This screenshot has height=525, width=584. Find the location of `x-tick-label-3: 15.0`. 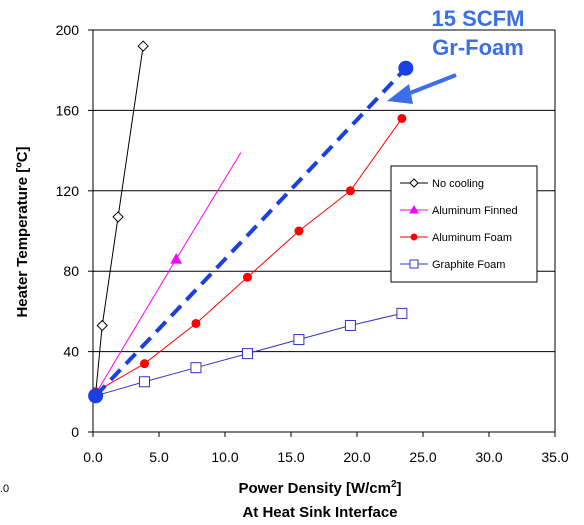

x-tick-label-3: 15.0 is located at coordinates (290, 457).